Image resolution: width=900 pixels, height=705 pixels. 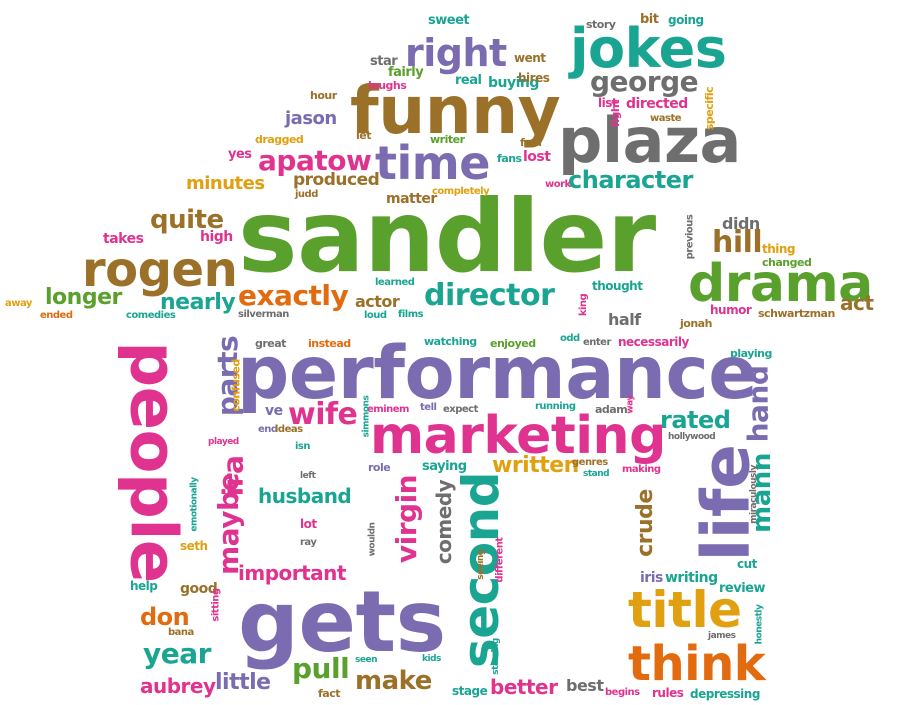 I want to click on word-character: character, so click(x=630, y=180).